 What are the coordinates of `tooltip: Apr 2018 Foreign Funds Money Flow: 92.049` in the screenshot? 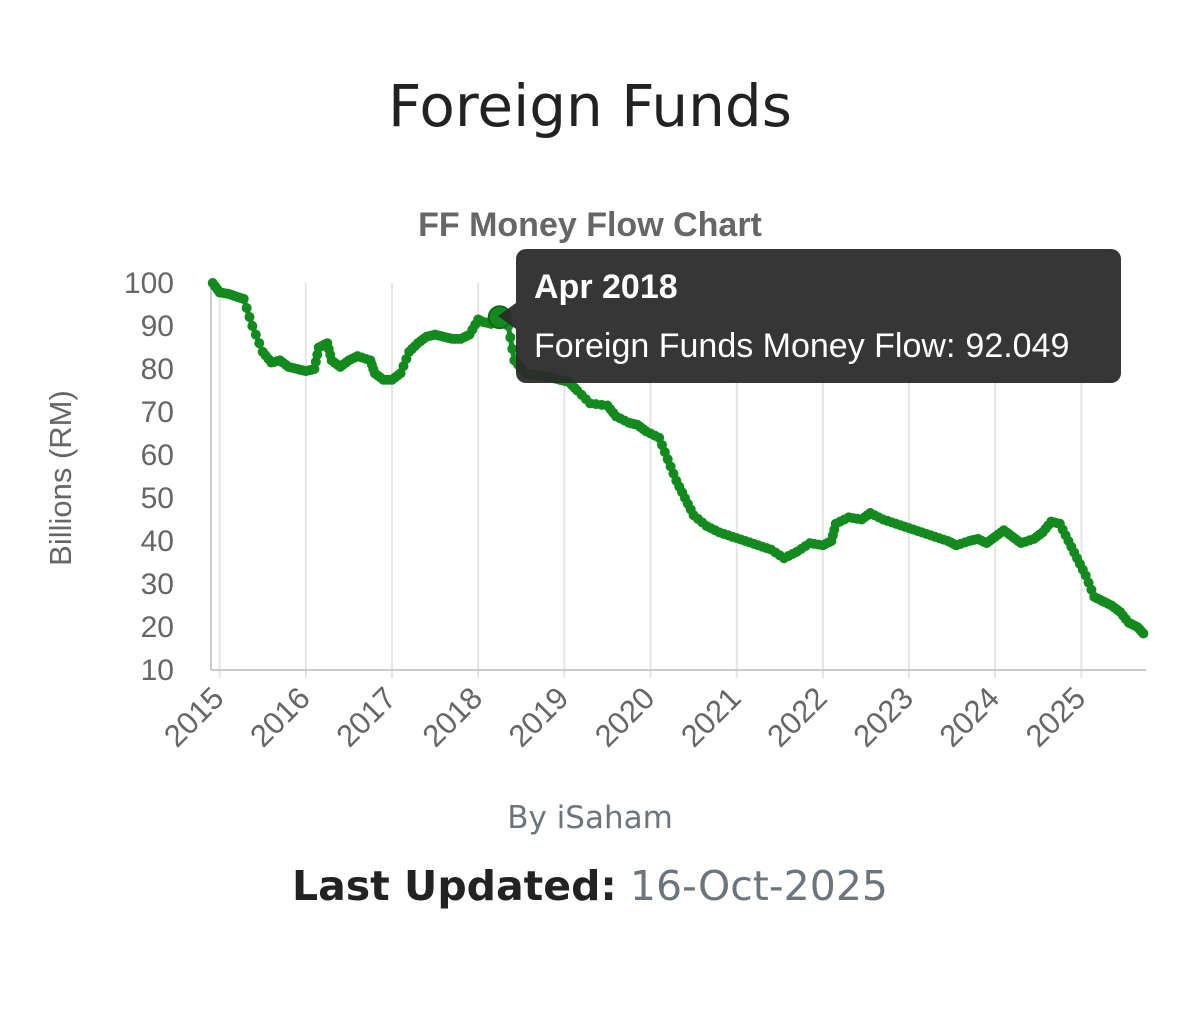 It's located at (809, 316).